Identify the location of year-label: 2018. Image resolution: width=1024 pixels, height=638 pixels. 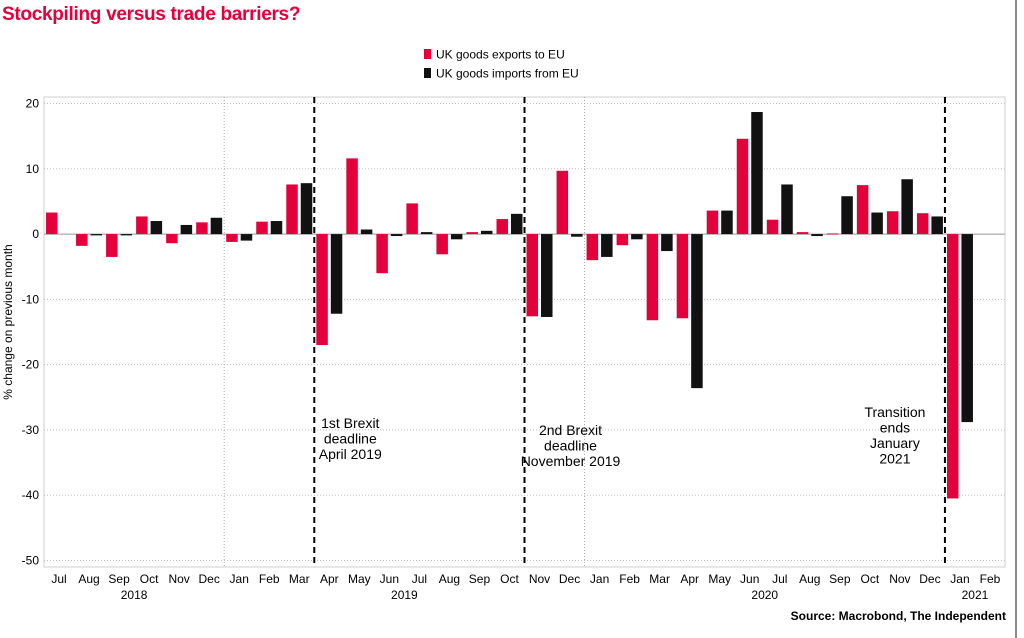
(134, 595).